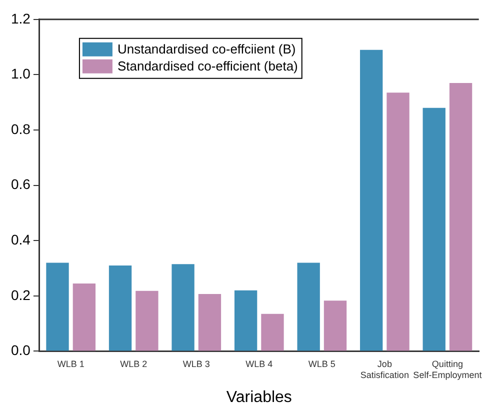  What do you see at coordinates (70, 364) in the screenshot?
I see `x-tick-label: WLB 1` at bounding box center [70, 364].